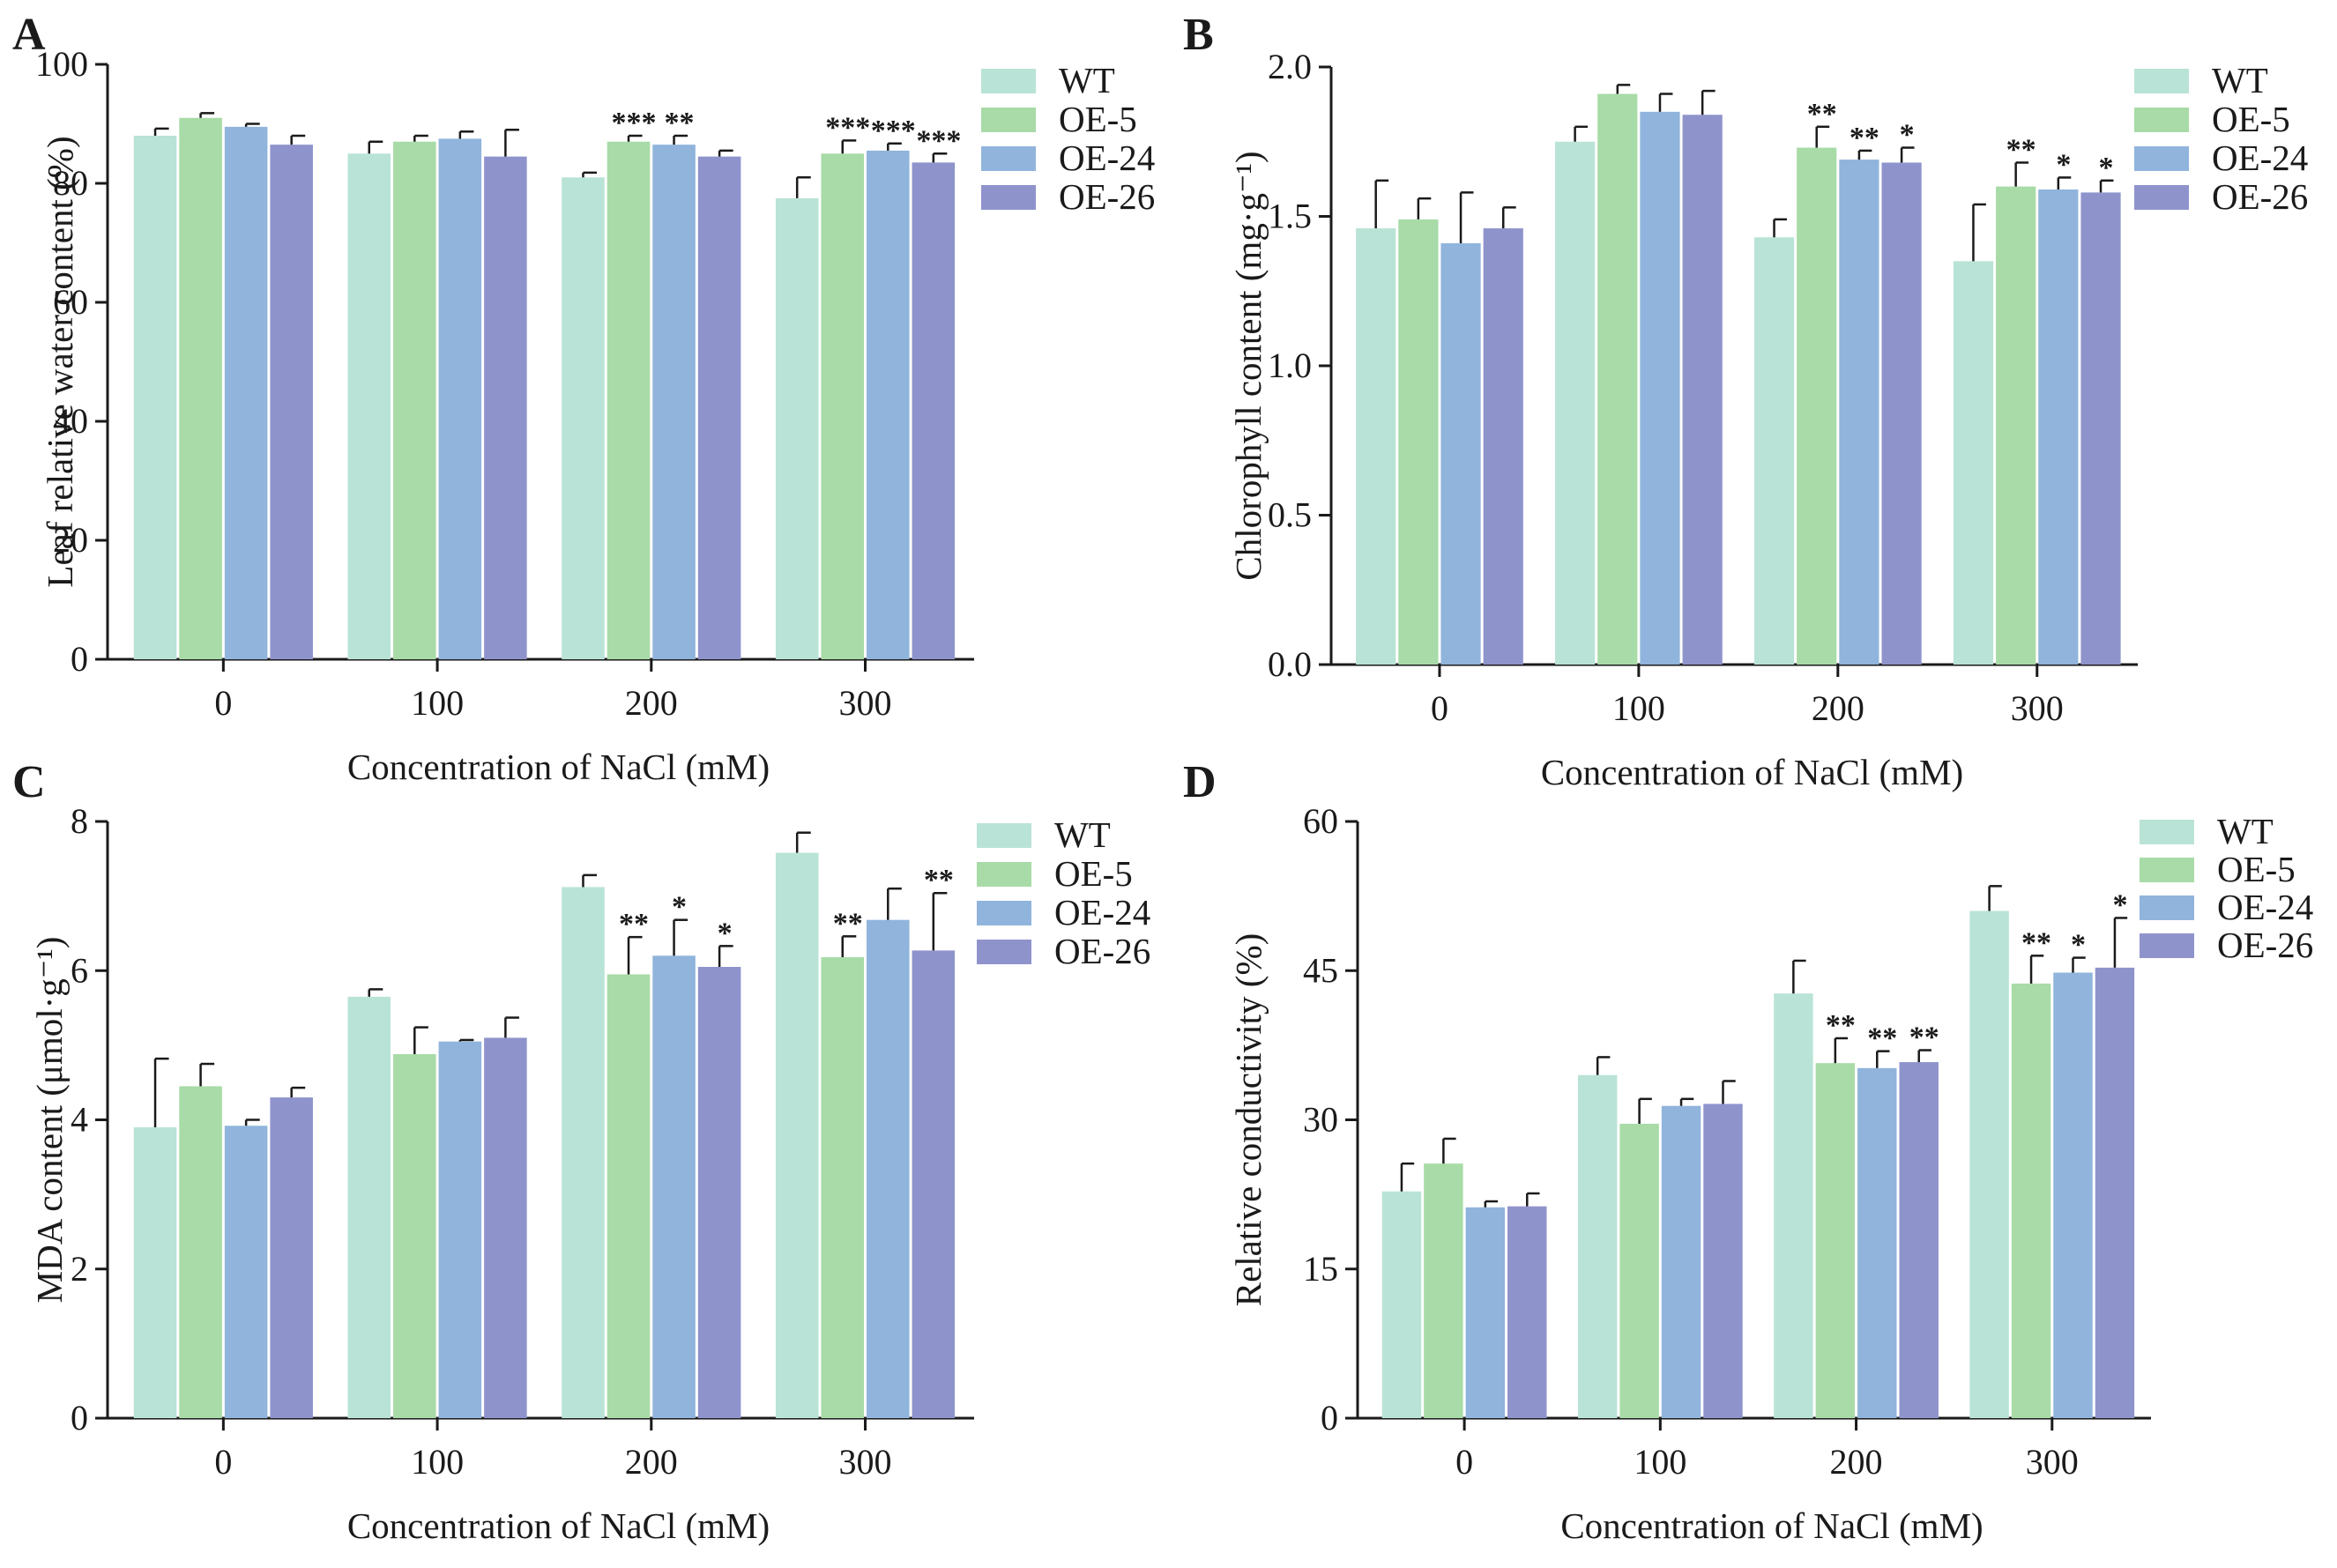 This screenshot has width=2337, height=1568. What do you see at coordinates (50, 1120) in the screenshot?
I see `y-axis-title: MDA content (μmol·g⁻¹)` at bounding box center [50, 1120].